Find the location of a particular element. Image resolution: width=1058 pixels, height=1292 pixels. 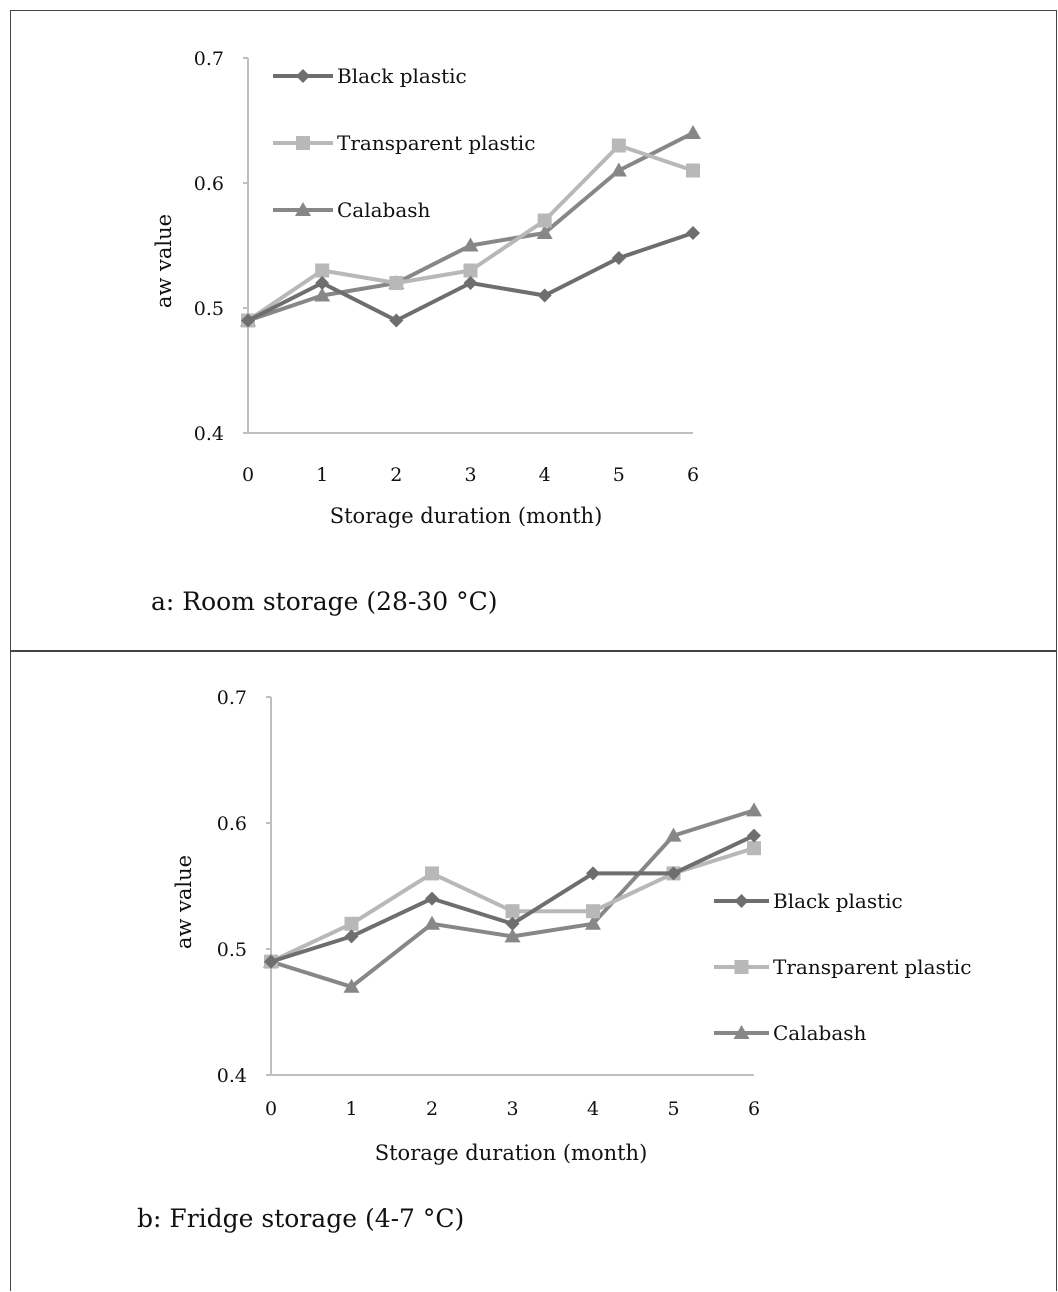

series-line-black-plastic is located at coordinates (512, 898).